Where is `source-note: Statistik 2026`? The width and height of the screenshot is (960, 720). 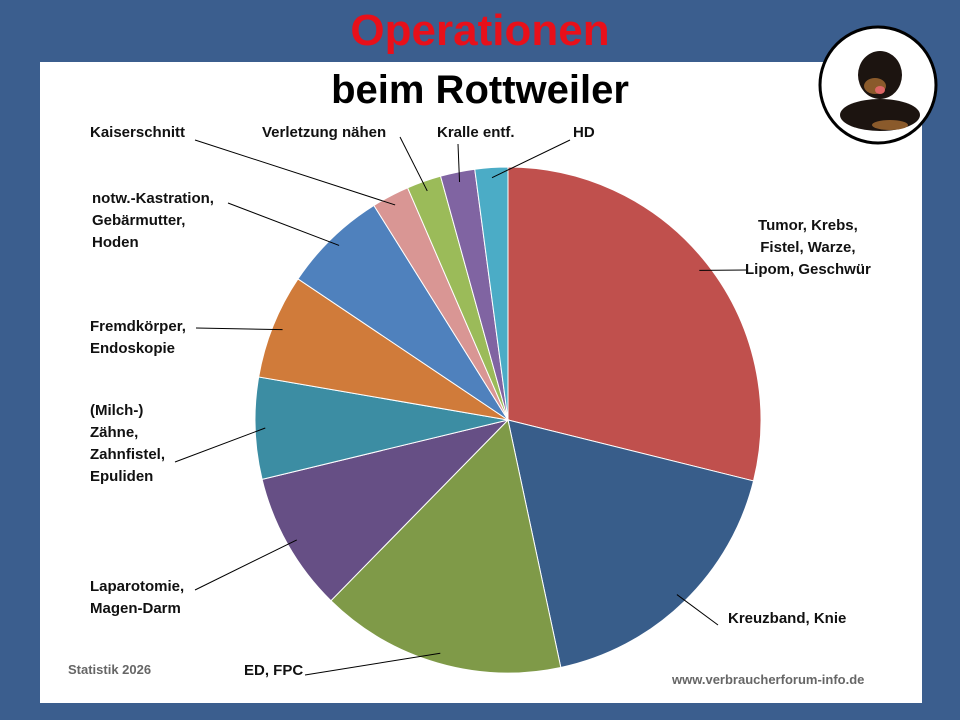
source-note: Statistik 2026 is located at coordinates (110, 669).